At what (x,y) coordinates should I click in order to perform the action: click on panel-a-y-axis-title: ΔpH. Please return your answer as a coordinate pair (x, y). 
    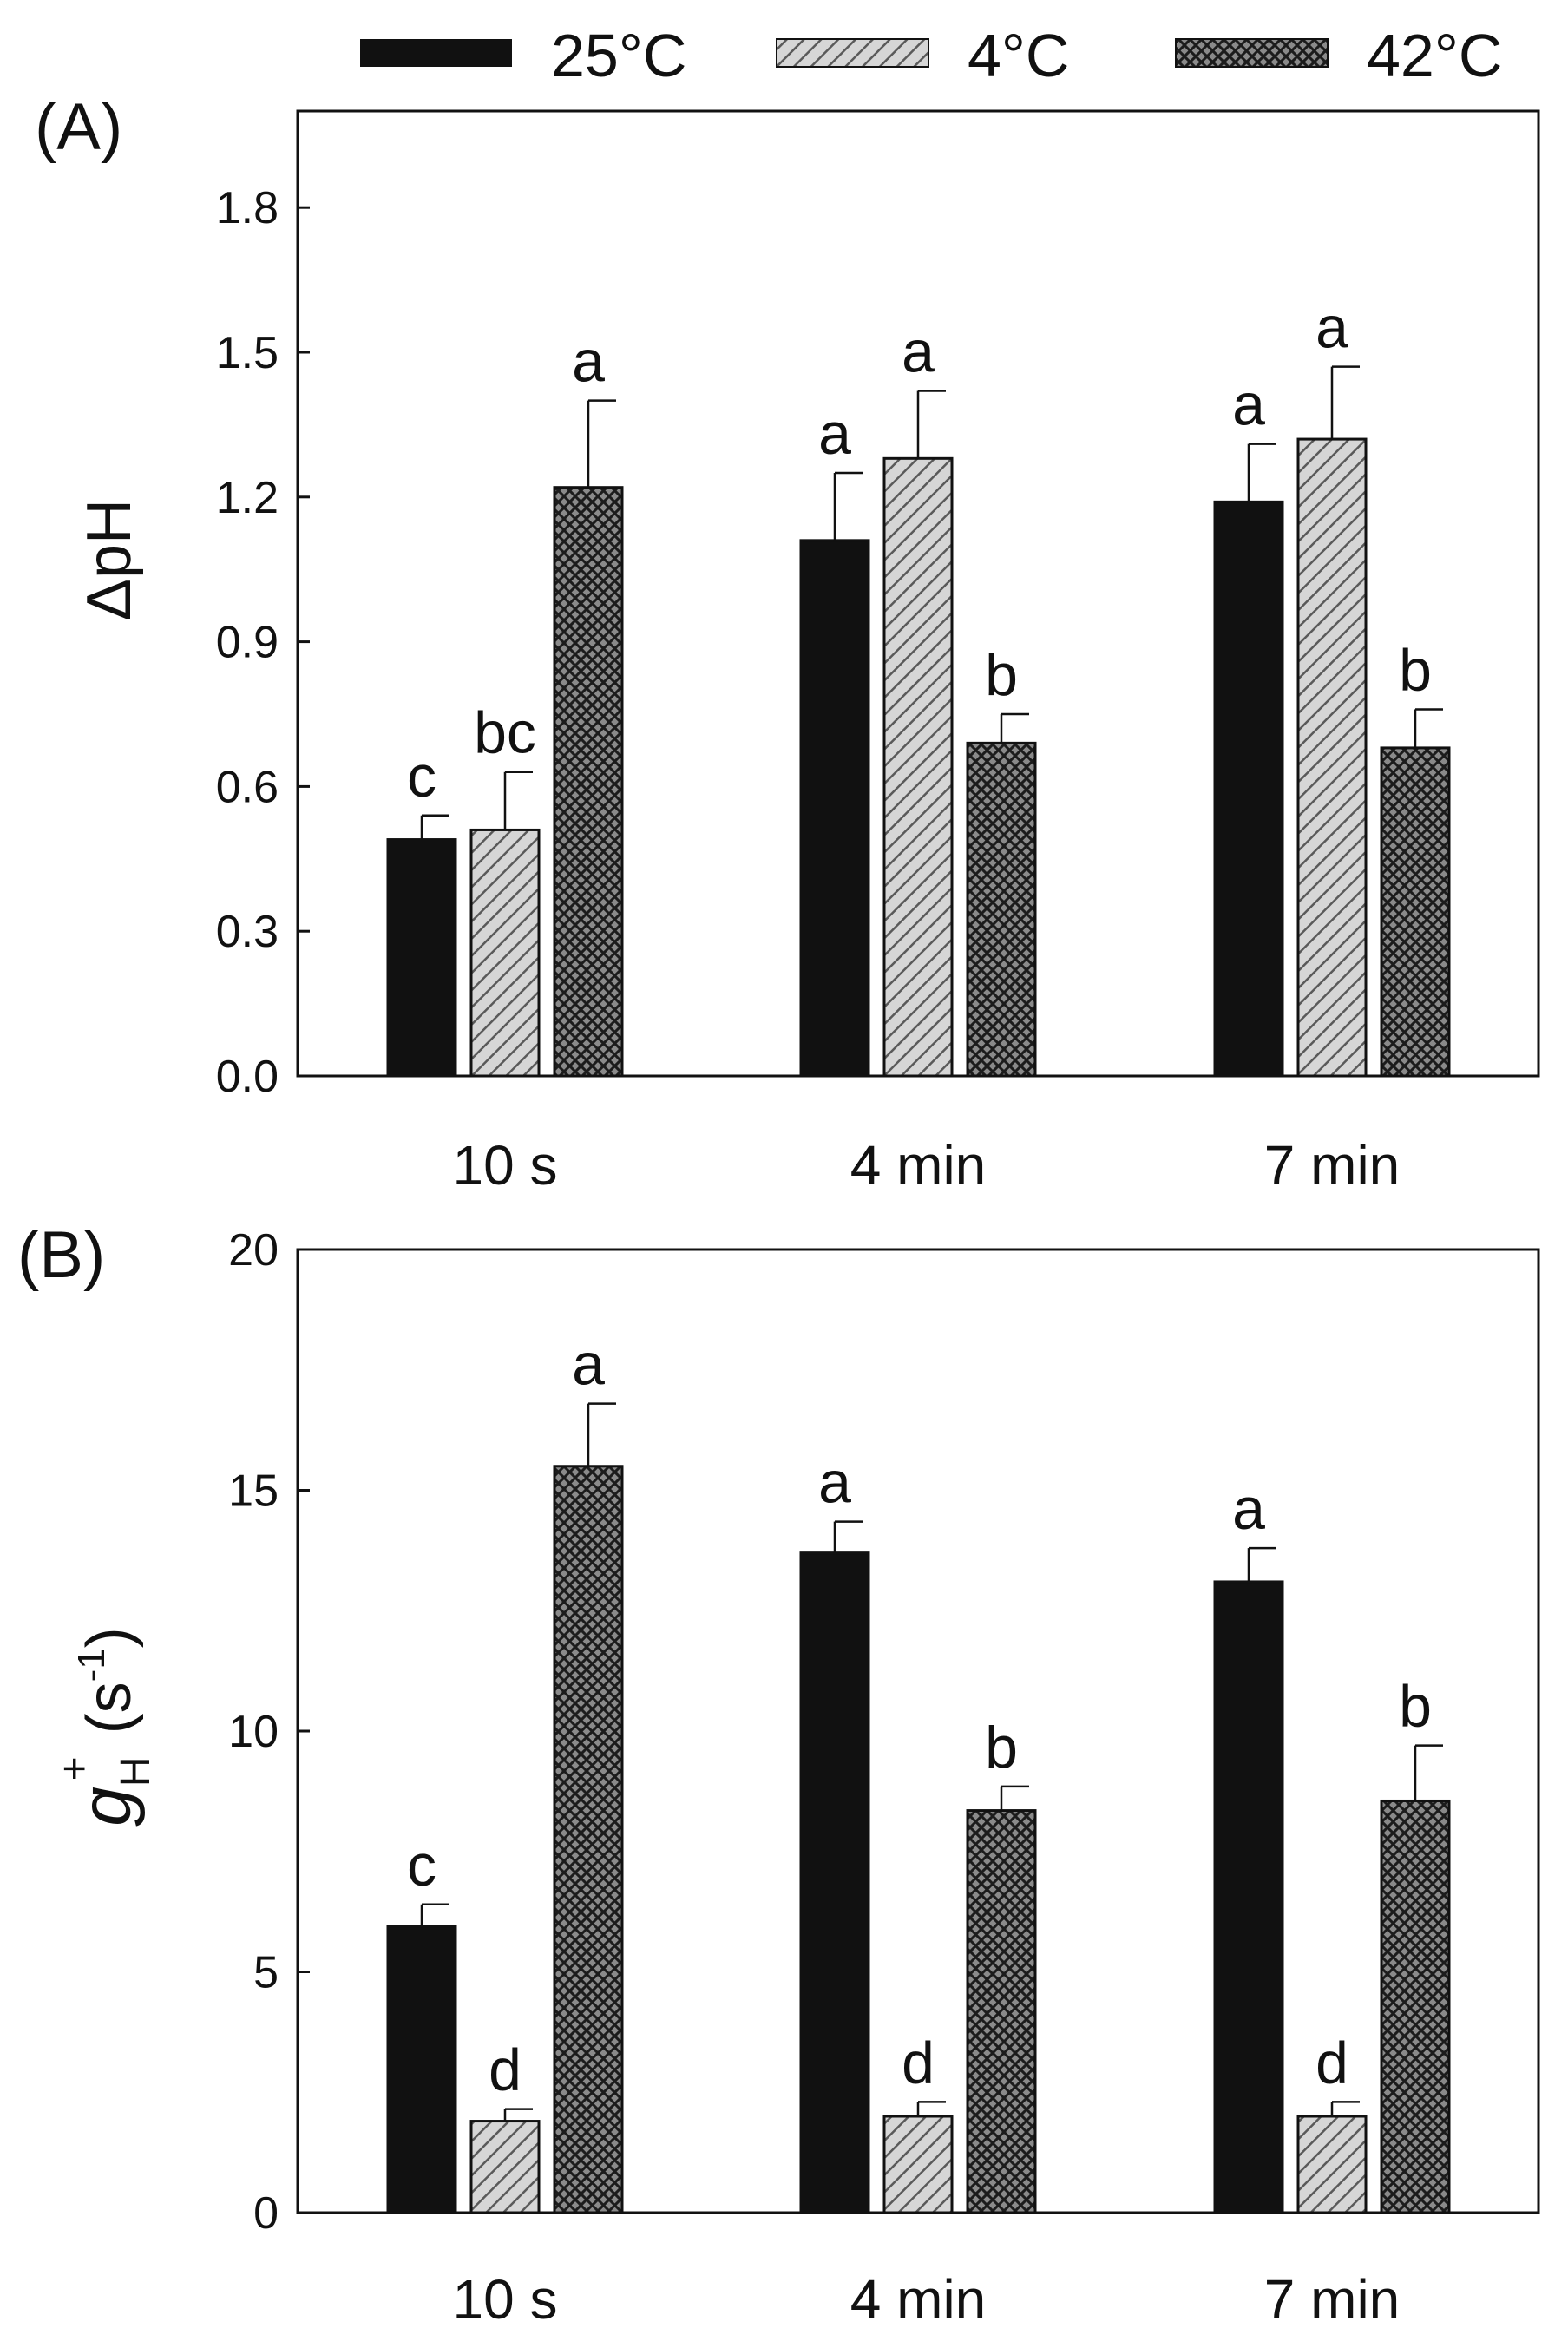
    Looking at the image, I should click on (109, 559).